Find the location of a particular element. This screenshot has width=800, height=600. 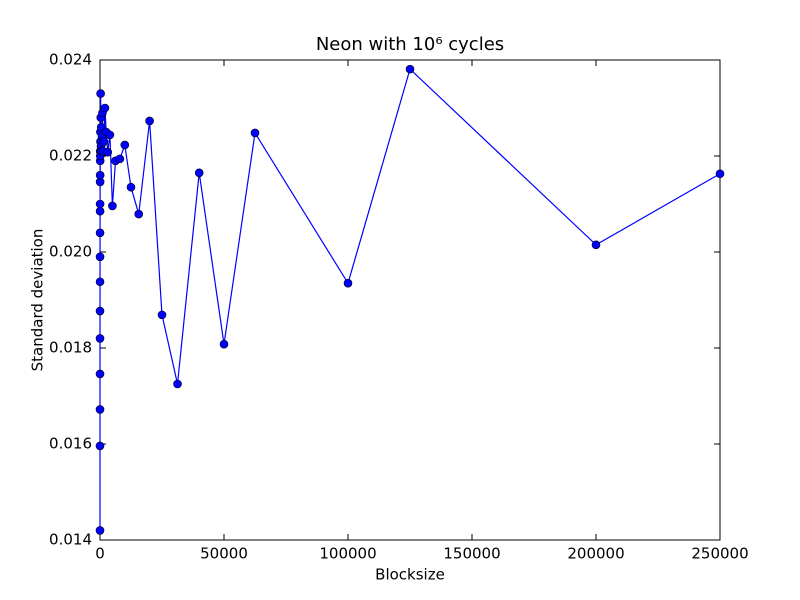

y-tick-label: 0.022 is located at coordinates (70, 156).